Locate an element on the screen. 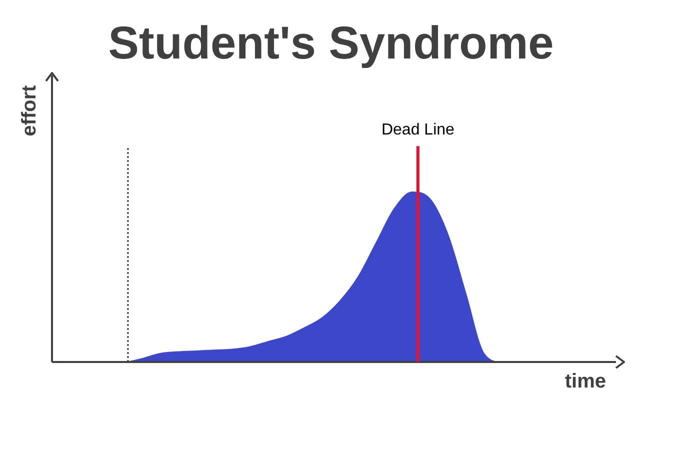  chart-title: Student's Syndrome is located at coordinates (331, 42).